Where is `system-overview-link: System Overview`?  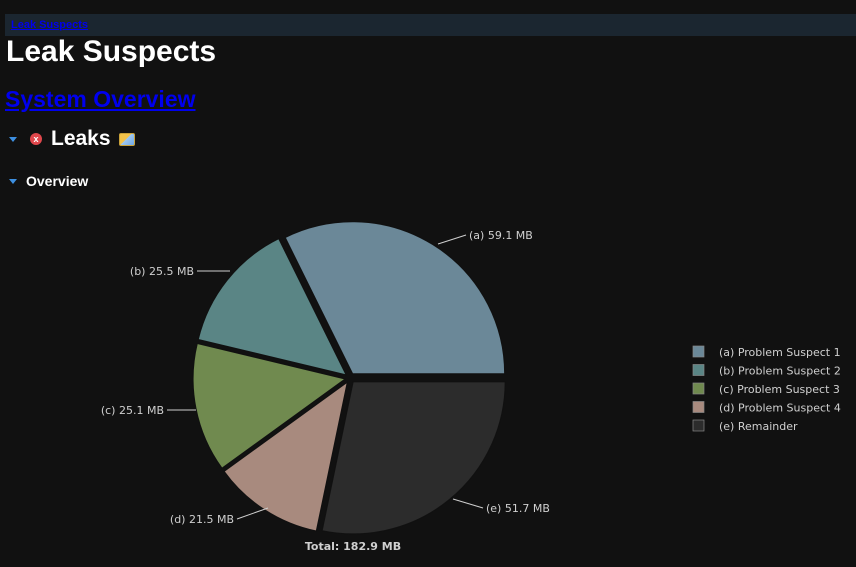 system-overview-link: System Overview is located at coordinates (100, 99).